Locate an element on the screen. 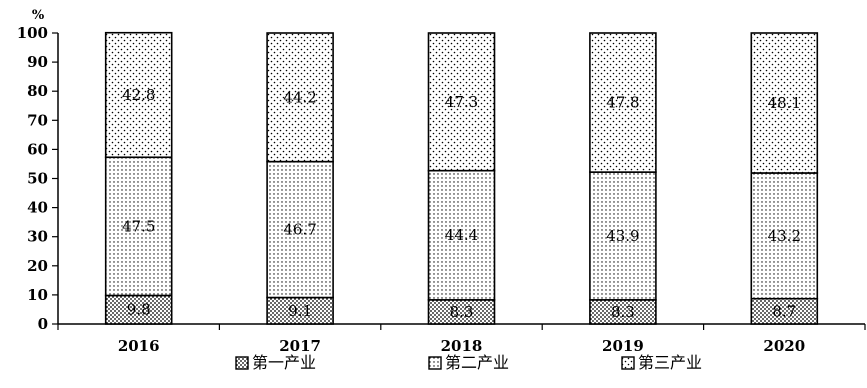  y-tick-label-60: 60 is located at coordinates (37, 149).